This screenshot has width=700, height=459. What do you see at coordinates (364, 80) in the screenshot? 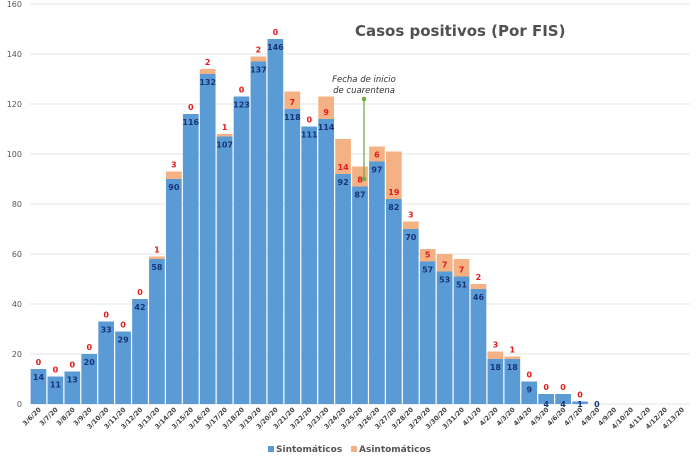
I see `annotation-line-1: Fecha de inicio` at bounding box center [364, 80].